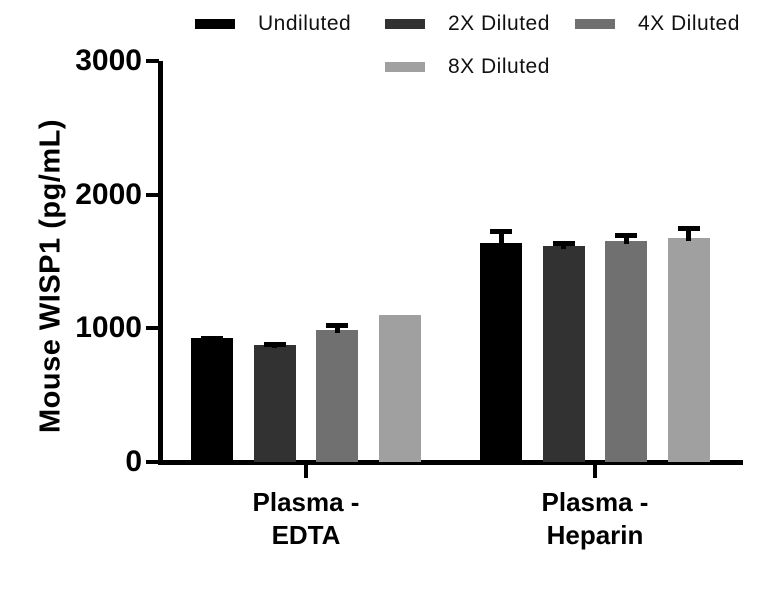 This screenshot has width=768, height=606. Describe the element at coordinates (108, 60) in the screenshot. I see `y-tick-label-3000: 3000` at that location.